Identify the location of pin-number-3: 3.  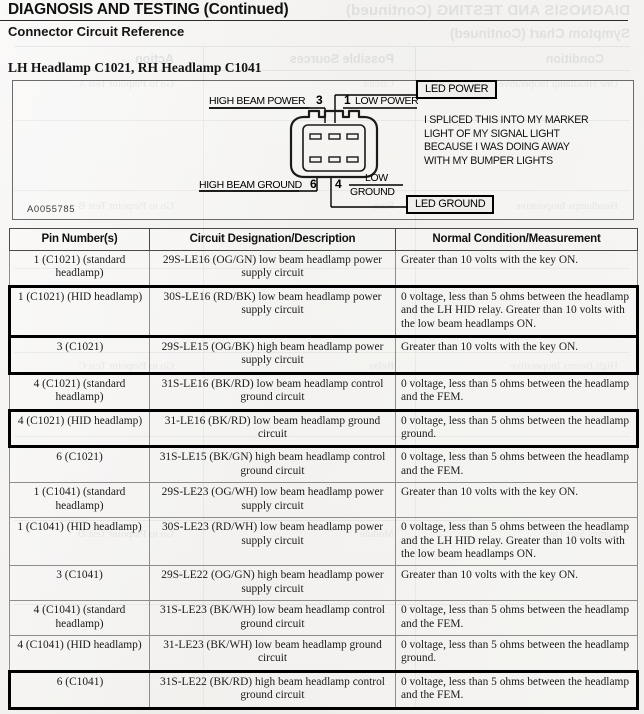
(319, 100).